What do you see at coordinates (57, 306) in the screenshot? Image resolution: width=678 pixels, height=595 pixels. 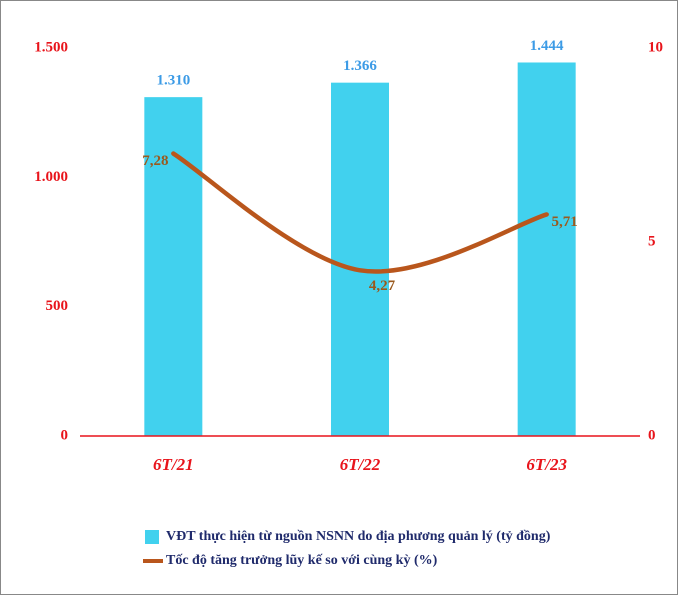 I see `y-tick-label: 500` at bounding box center [57, 306].